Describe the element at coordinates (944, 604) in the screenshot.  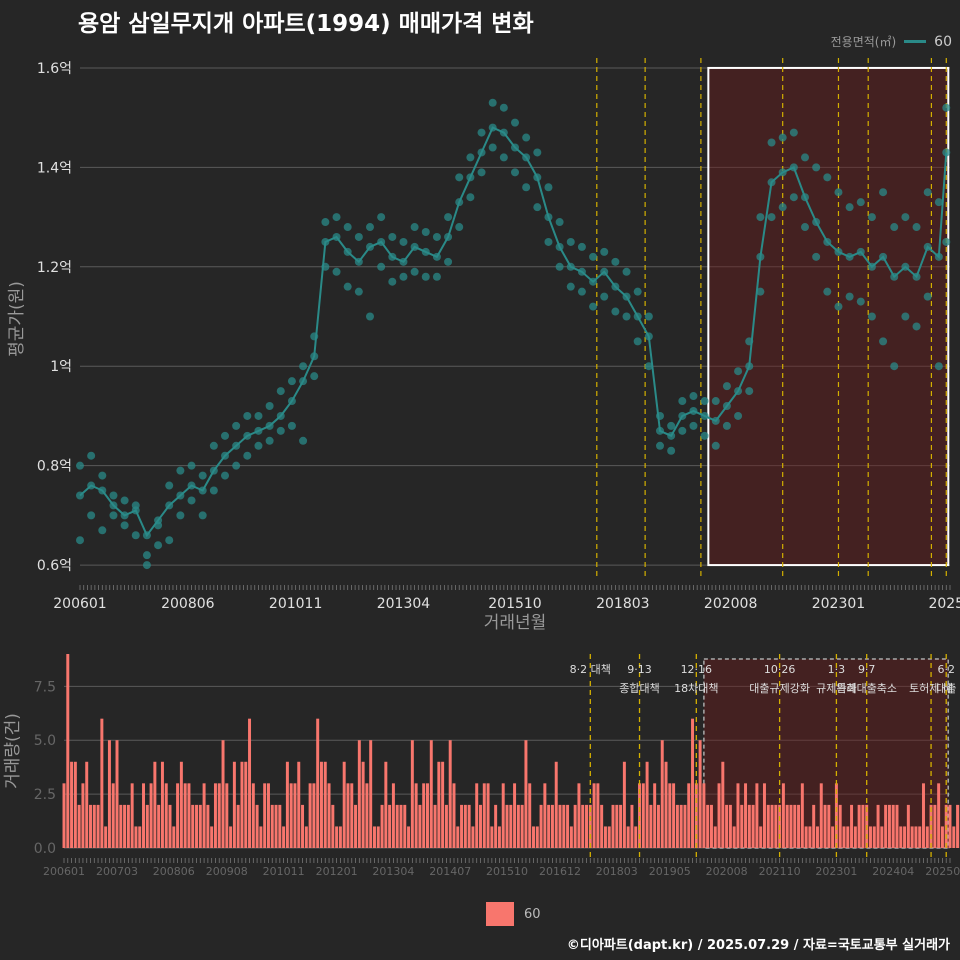
I see `price-x-tick-label: 2025` at that location.